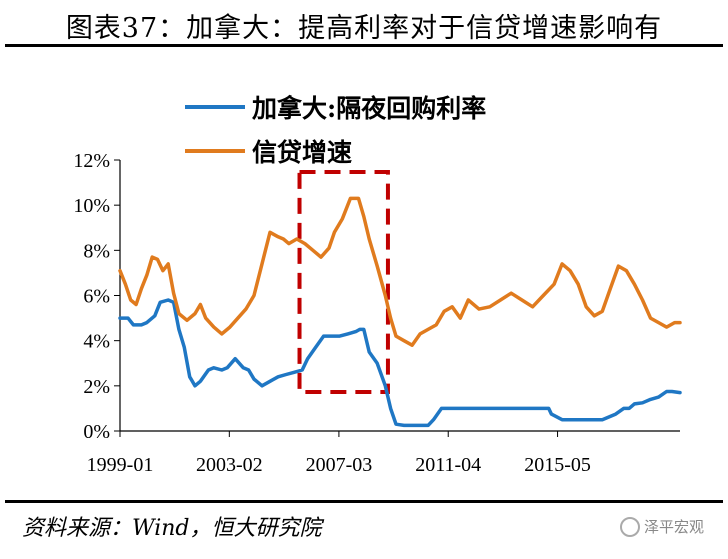 This screenshot has width=728, height=559. I want to click on y-tick-label: 8%, so click(96, 251).